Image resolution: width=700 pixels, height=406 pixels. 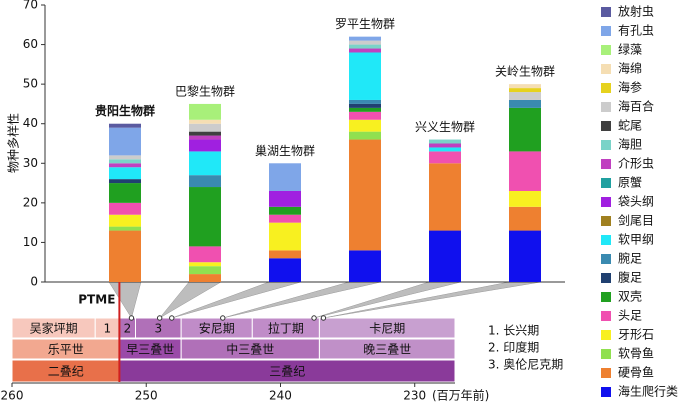 What do you see at coordinates (525, 72) in the screenshot?
I see `bar-label: 关岭生物群` at bounding box center [525, 72].